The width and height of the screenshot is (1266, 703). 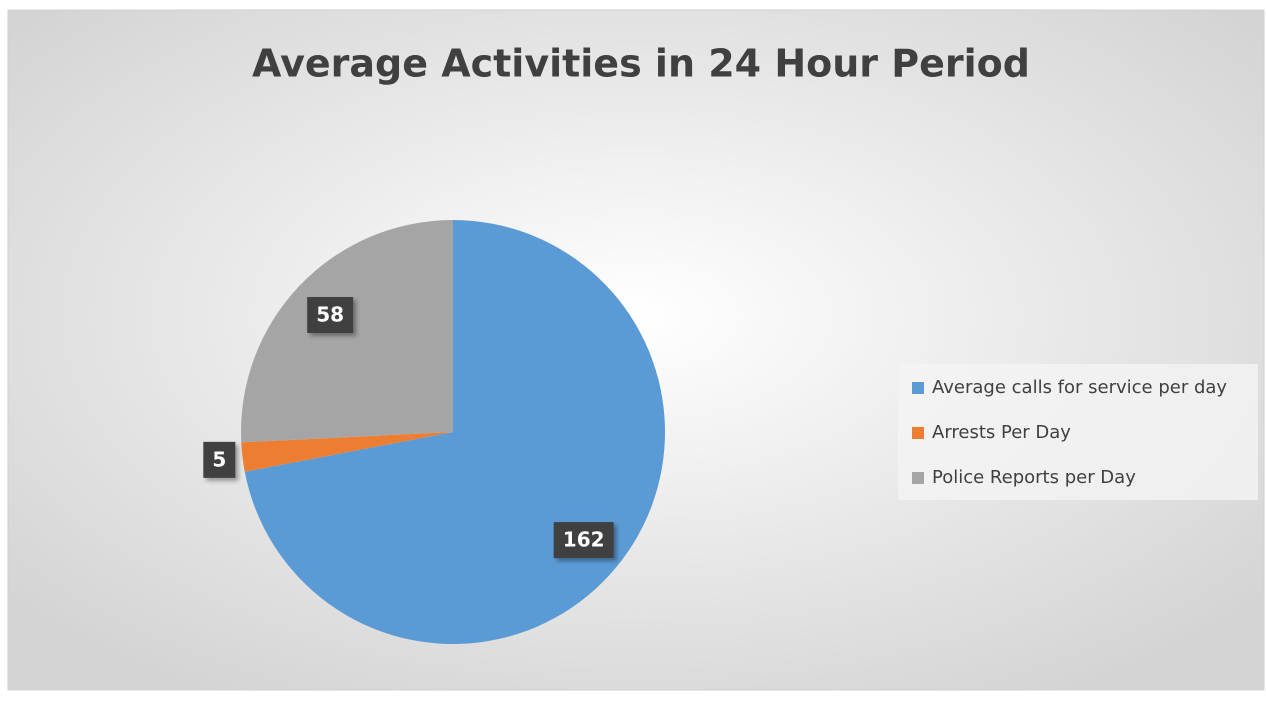 What do you see at coordinates (1078, 432) in the screenshot?
I see `legend` at bounding box center [1078, 432].